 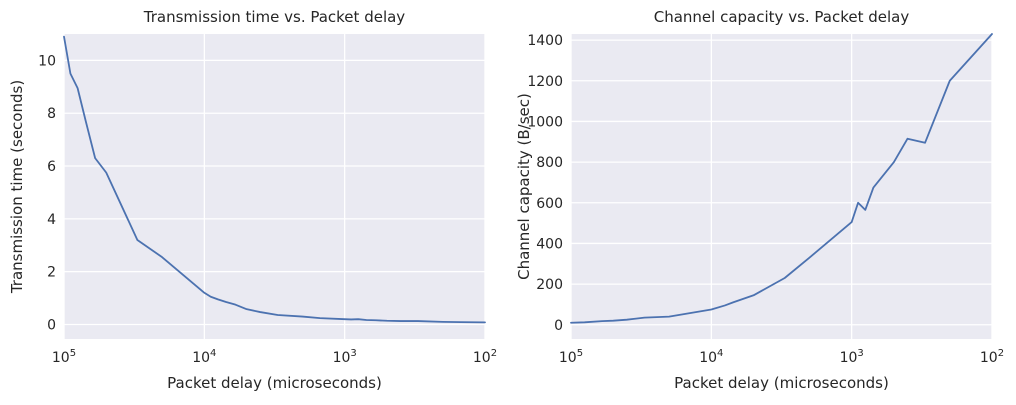 What do you see at coordinates (549, 244) in the screenshot?
I see `y-tick-label: 400` at bounding box center [549, 244].